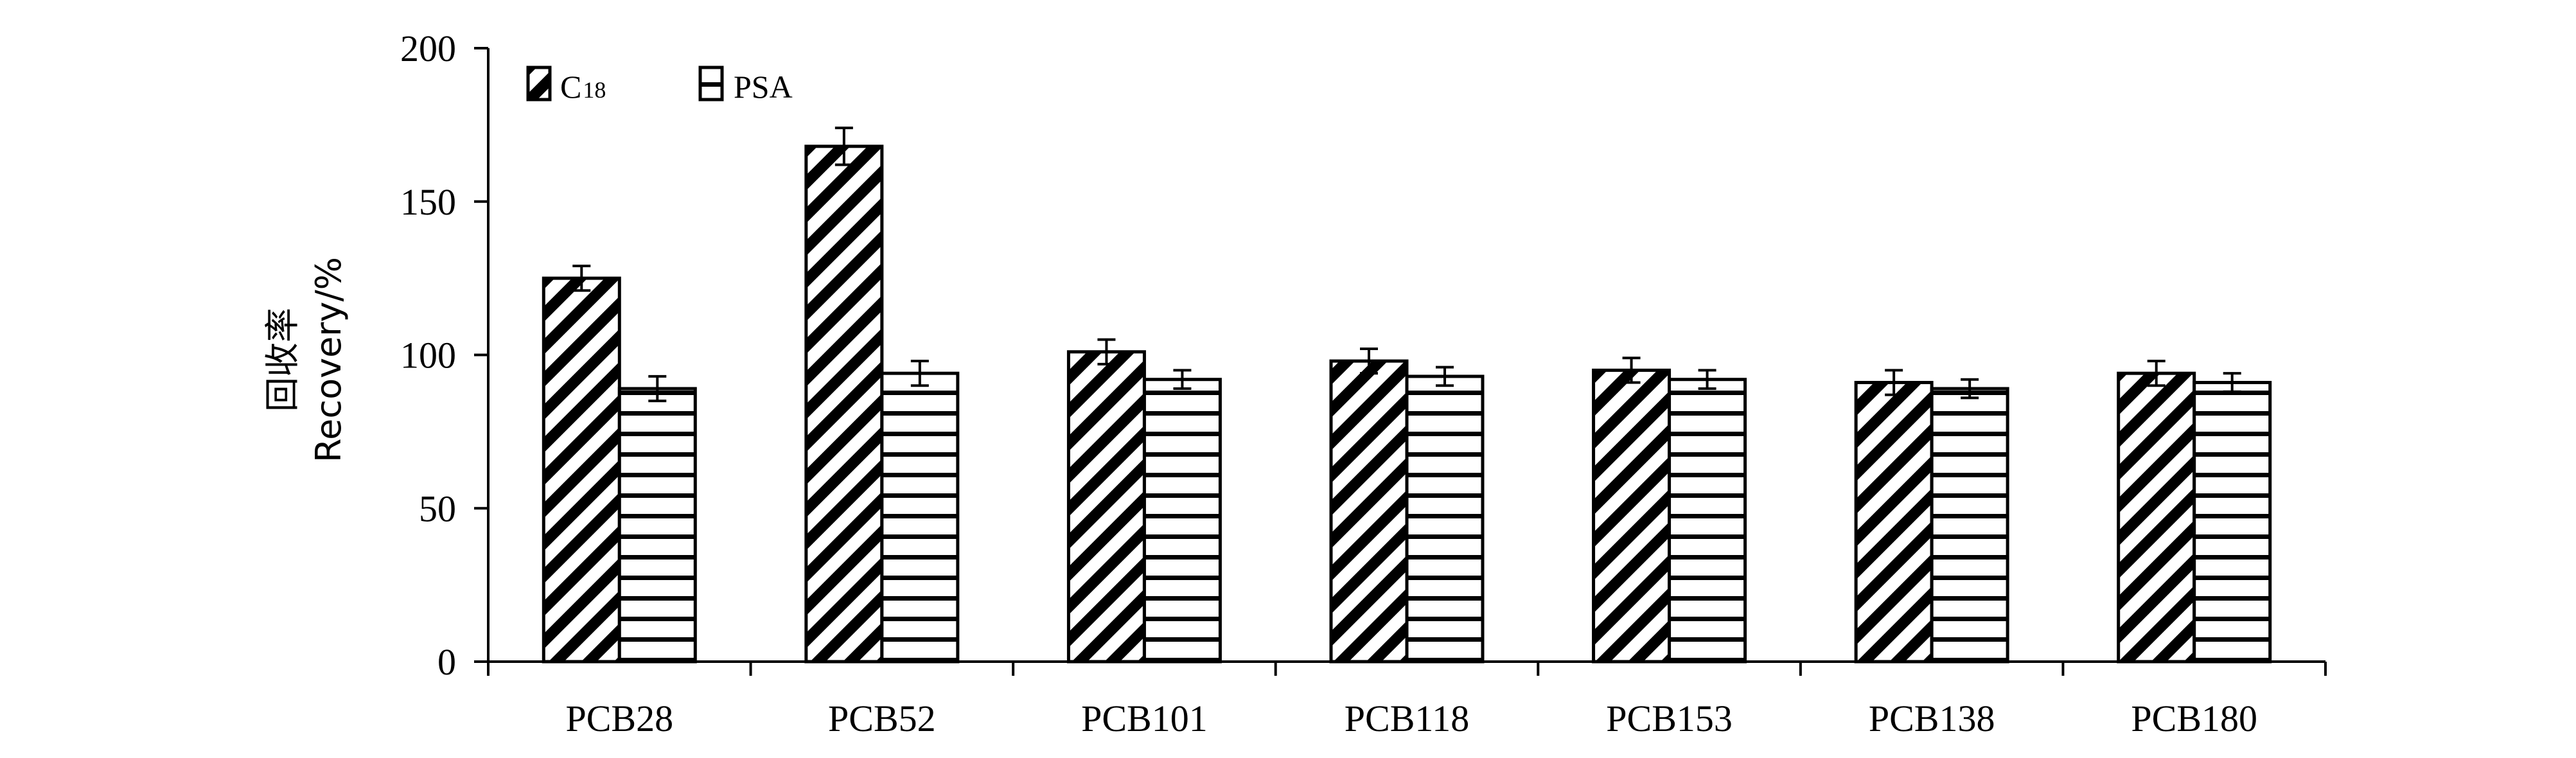  What do you see at coordinates (920, 517) in the screenshot?
I see `bar-psa-pcb52` at bounding box center [920, 517].